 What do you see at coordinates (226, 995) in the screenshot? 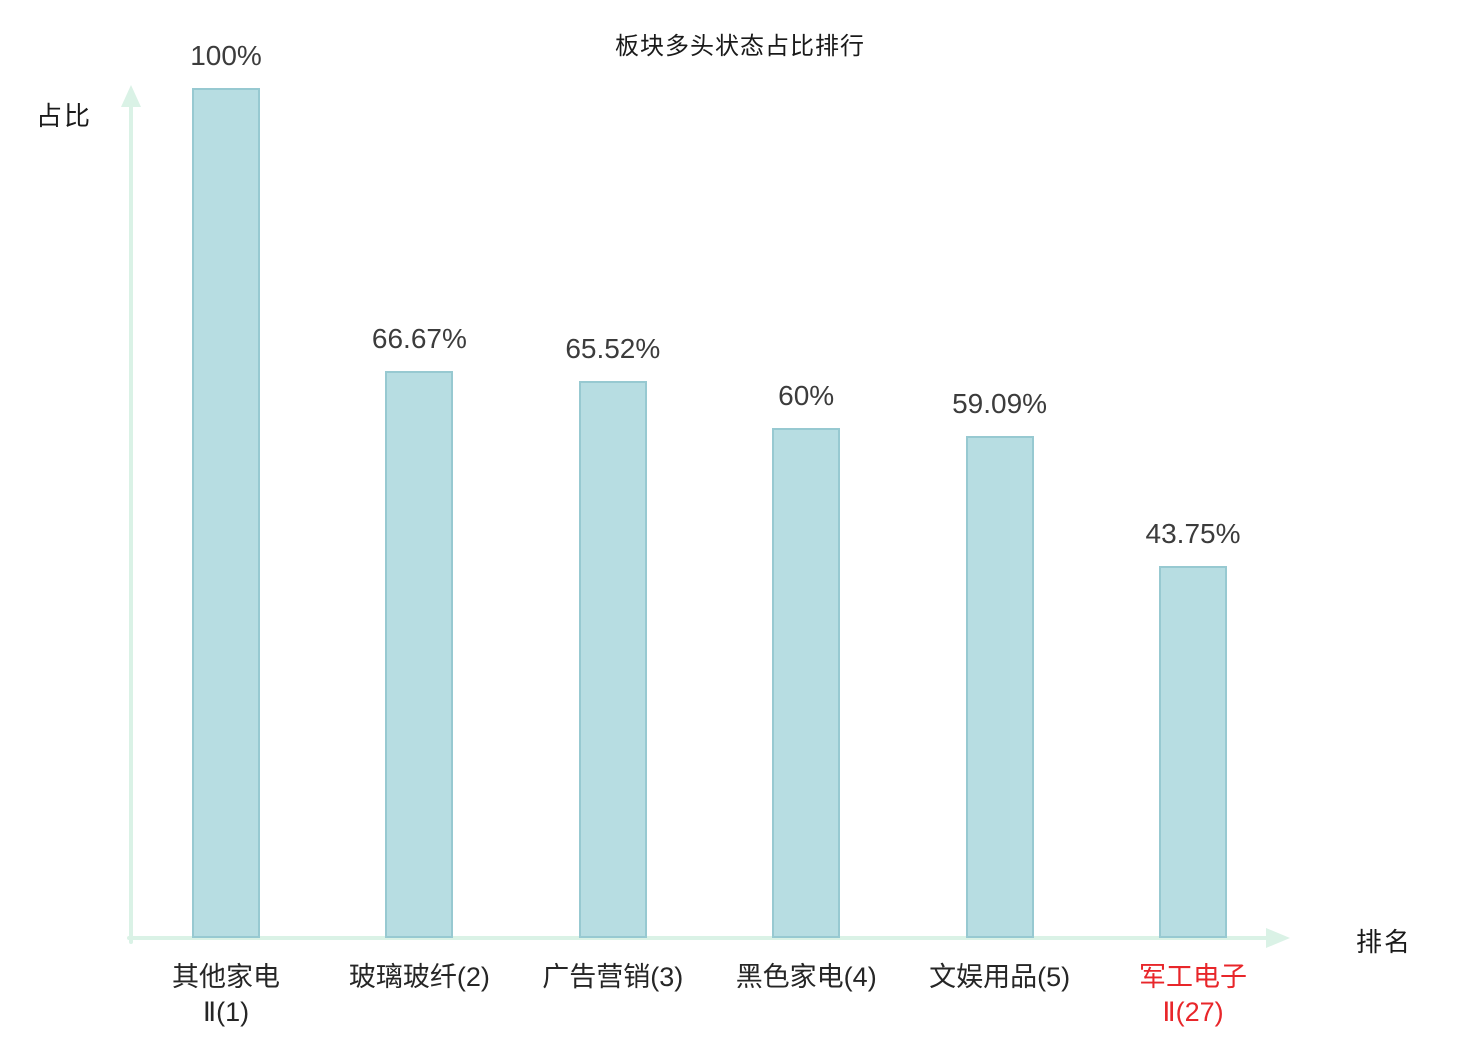
I see `bar-category-label: 其他家电 Ⅱ(1)` at bounding box center [226, 995].